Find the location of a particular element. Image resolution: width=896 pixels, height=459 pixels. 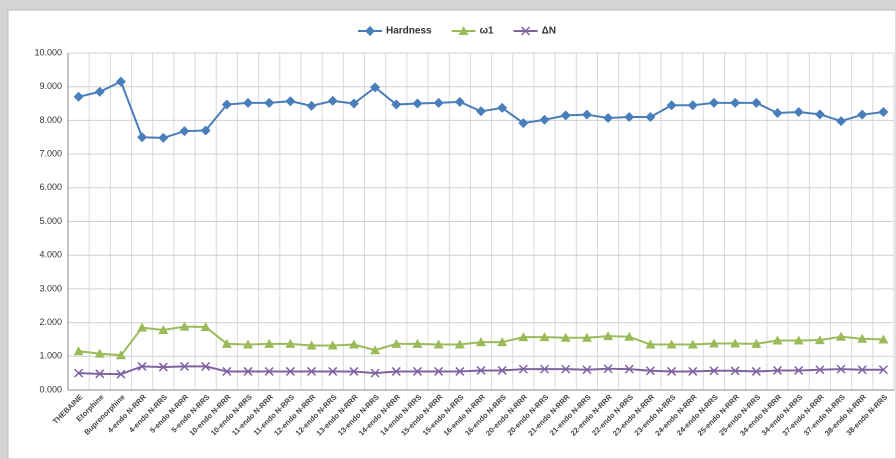

y-tick-label: 6.000 is located at coordinates (50, 187).